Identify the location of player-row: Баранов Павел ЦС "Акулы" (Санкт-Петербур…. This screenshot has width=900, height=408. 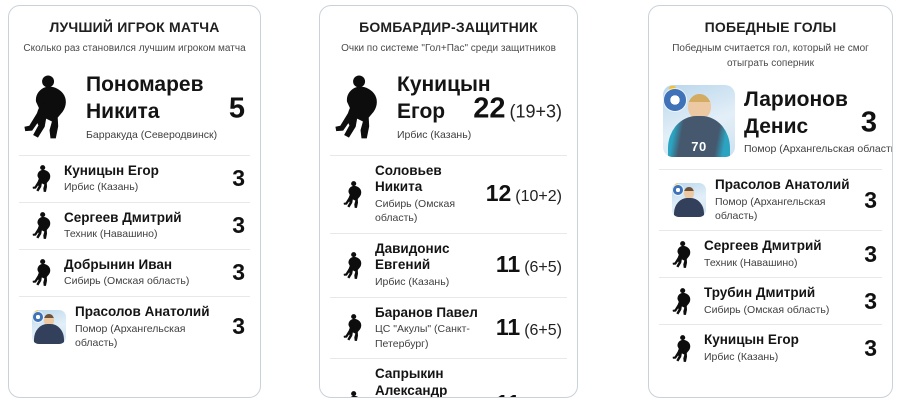
(448, 328).